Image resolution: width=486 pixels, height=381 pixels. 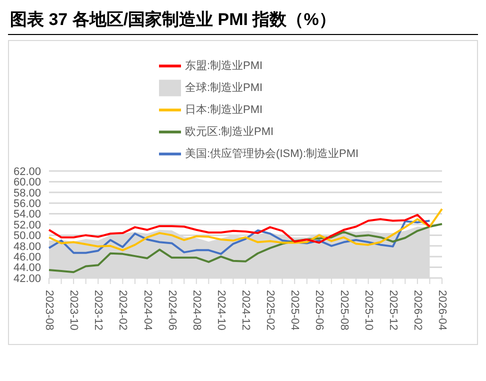 I want to click on y-tick-label: 56.00, so click(x=27, y=204).